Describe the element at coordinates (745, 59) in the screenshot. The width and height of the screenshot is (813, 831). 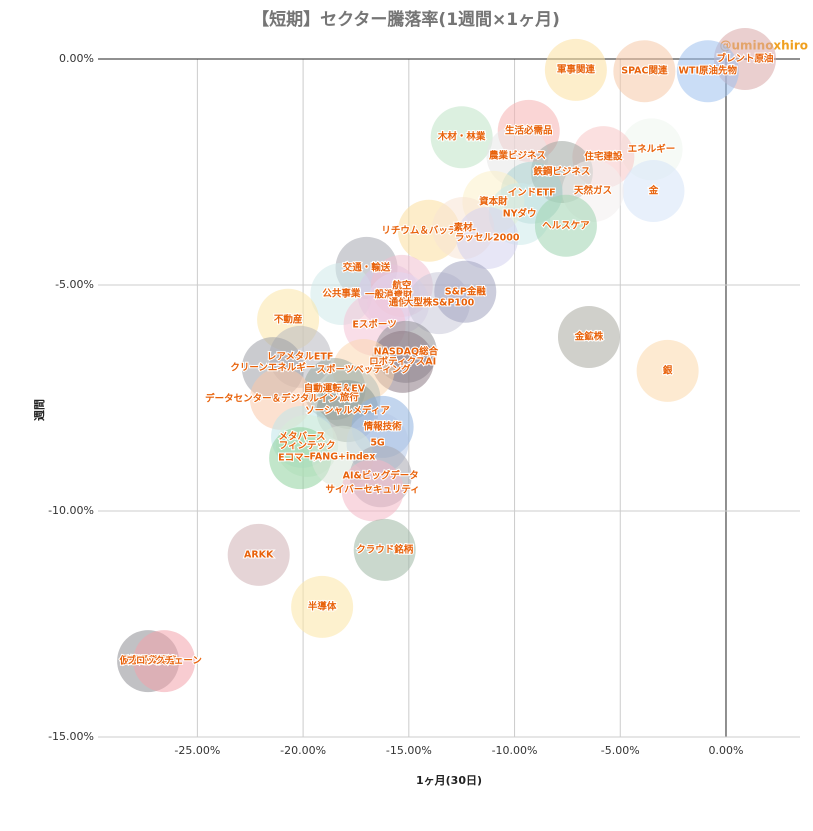
I see `bubble-label: ブレント原油` at that location.